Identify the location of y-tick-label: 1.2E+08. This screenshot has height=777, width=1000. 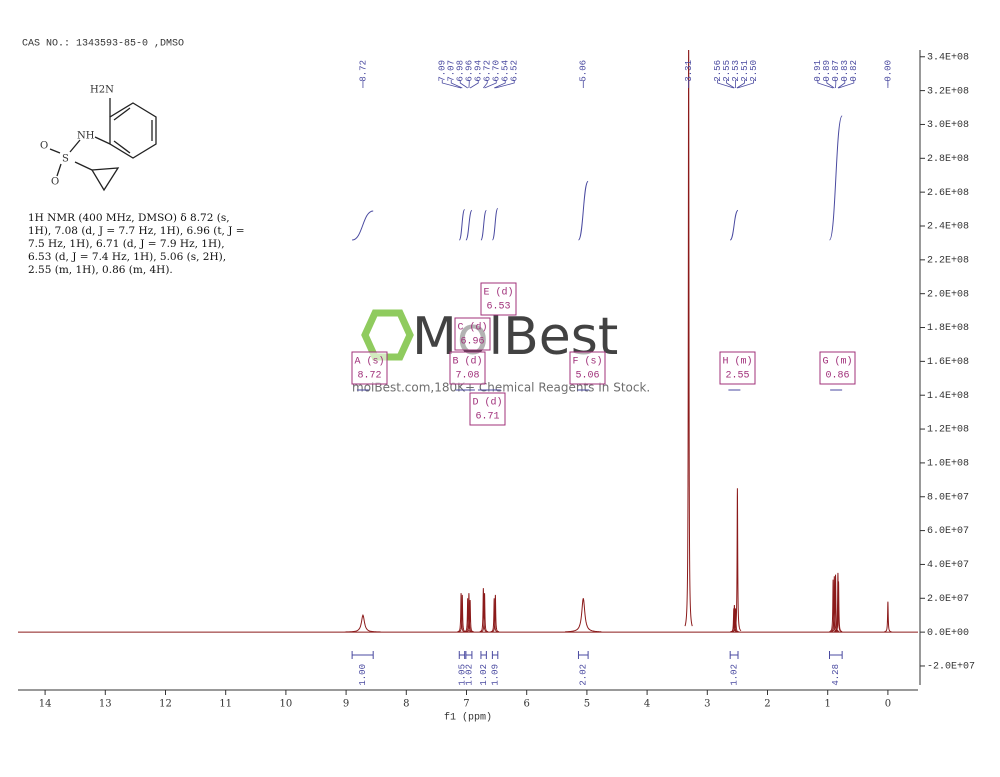
(948, 430).